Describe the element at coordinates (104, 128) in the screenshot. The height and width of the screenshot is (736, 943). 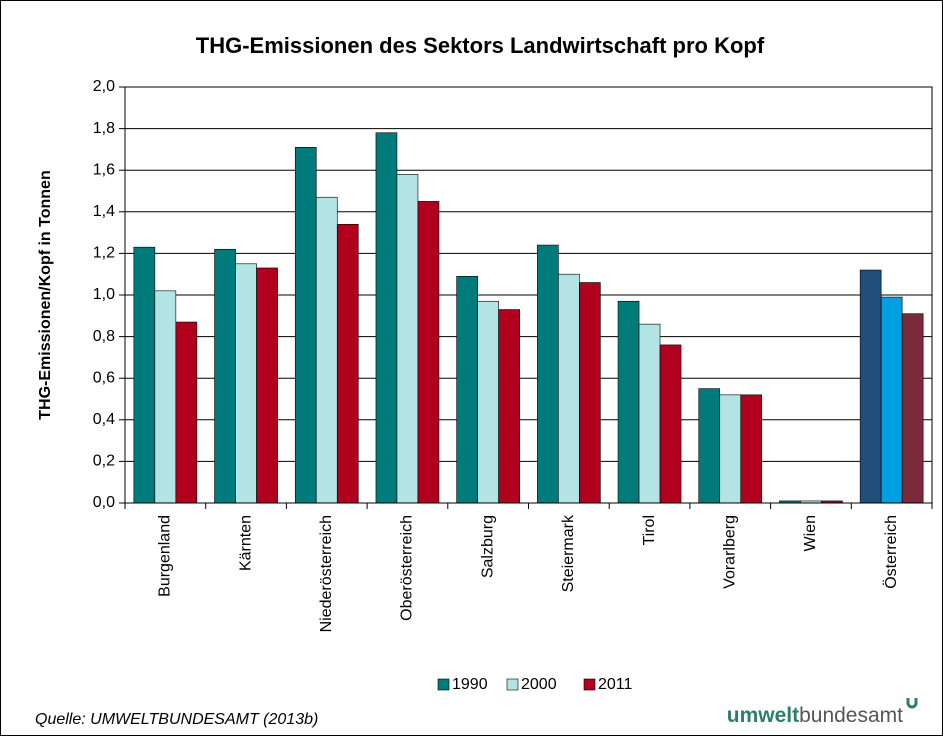
I see `y-tick-label: 1,8` at that location.